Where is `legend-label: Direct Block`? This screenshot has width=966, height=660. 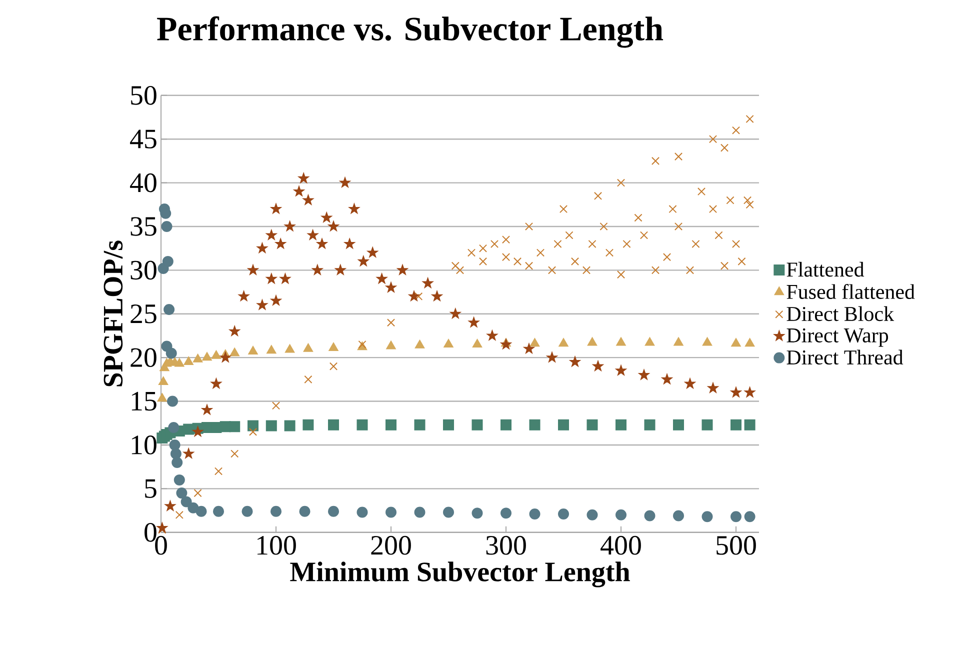 legend-label: Direct Block is located at coordinates (840, 314).